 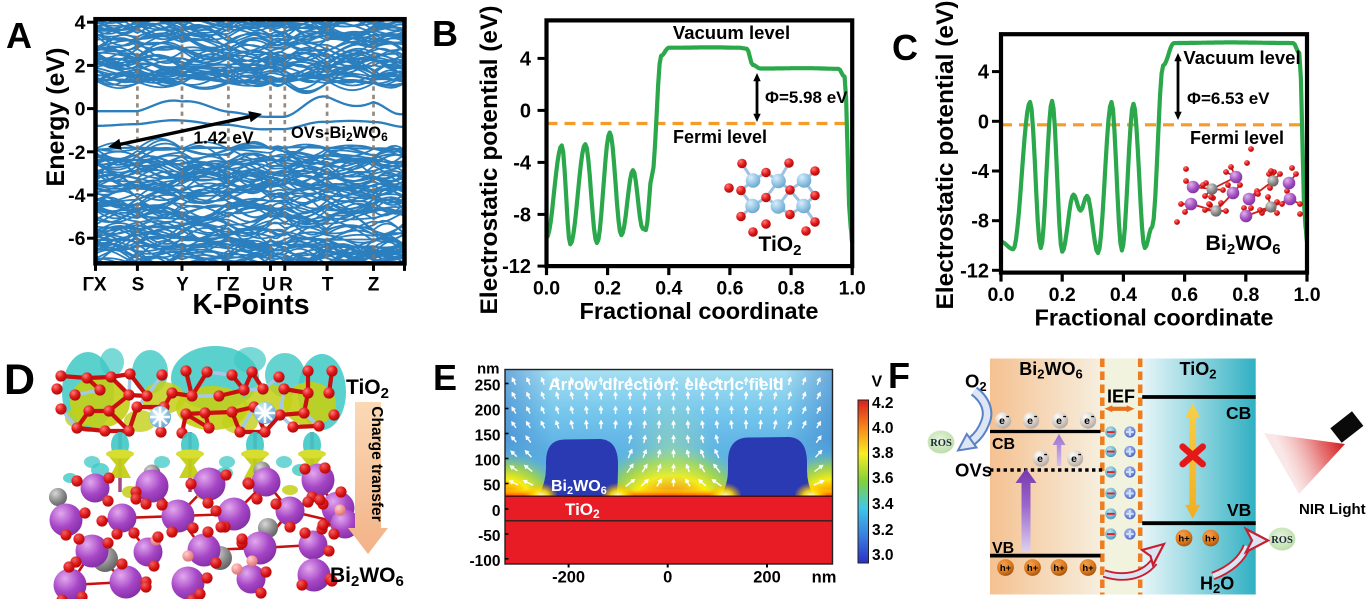 I want to click on svg-text: -2, so click(x=76, y=153).